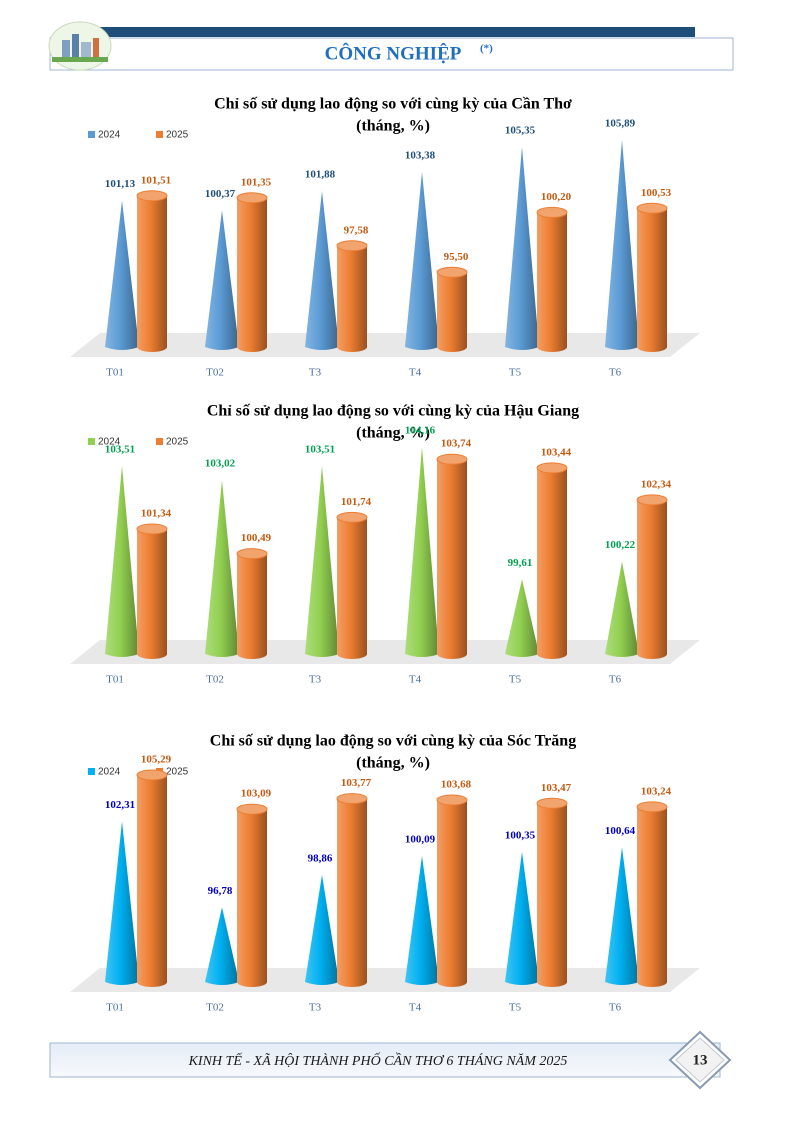 This screenshot has height=1122, width=794. I want to click on value-label: 101,35, so click(256, 182).